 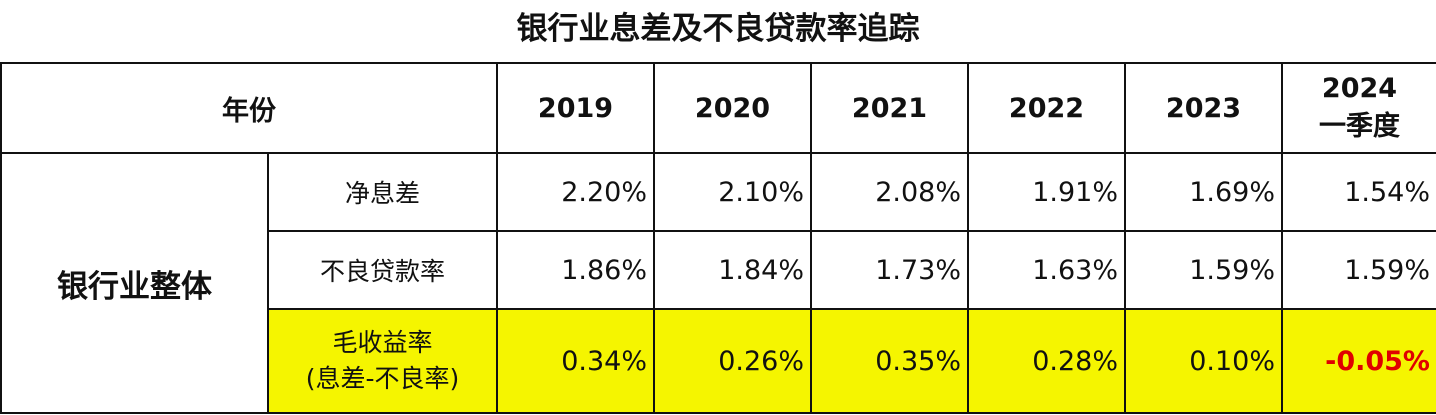 I want to click on table-cell: 0.10%, so click(x=1203, y=361).